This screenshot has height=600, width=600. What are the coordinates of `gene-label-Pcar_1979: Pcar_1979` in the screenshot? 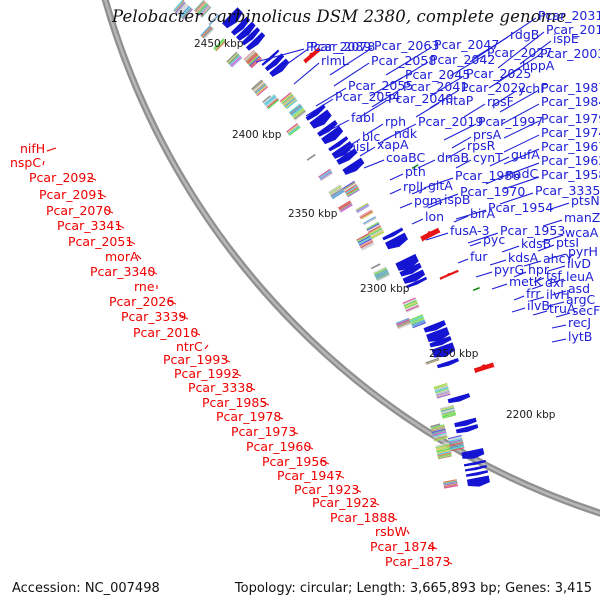 It's located at (570, 118).